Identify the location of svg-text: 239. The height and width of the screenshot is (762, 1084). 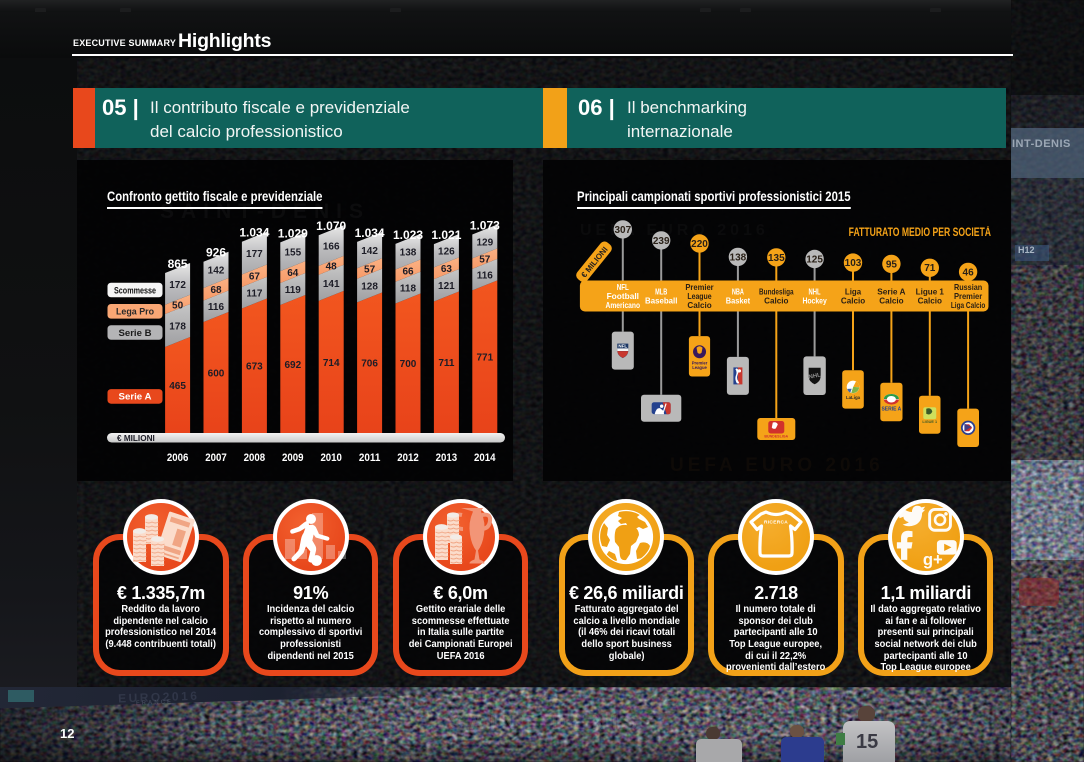
(661, 241).